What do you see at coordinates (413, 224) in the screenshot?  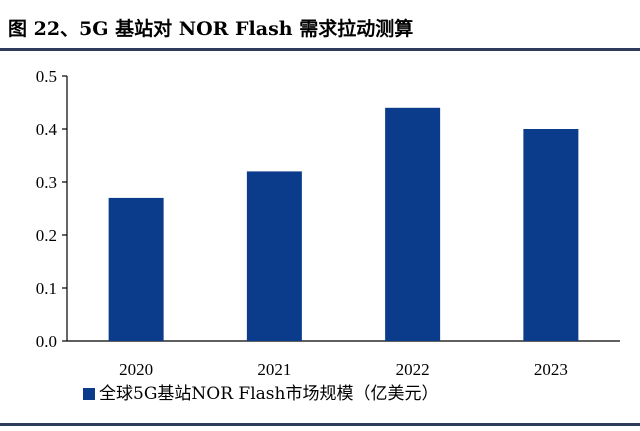 I see `bar-2022` at bounding box center [413, 224].